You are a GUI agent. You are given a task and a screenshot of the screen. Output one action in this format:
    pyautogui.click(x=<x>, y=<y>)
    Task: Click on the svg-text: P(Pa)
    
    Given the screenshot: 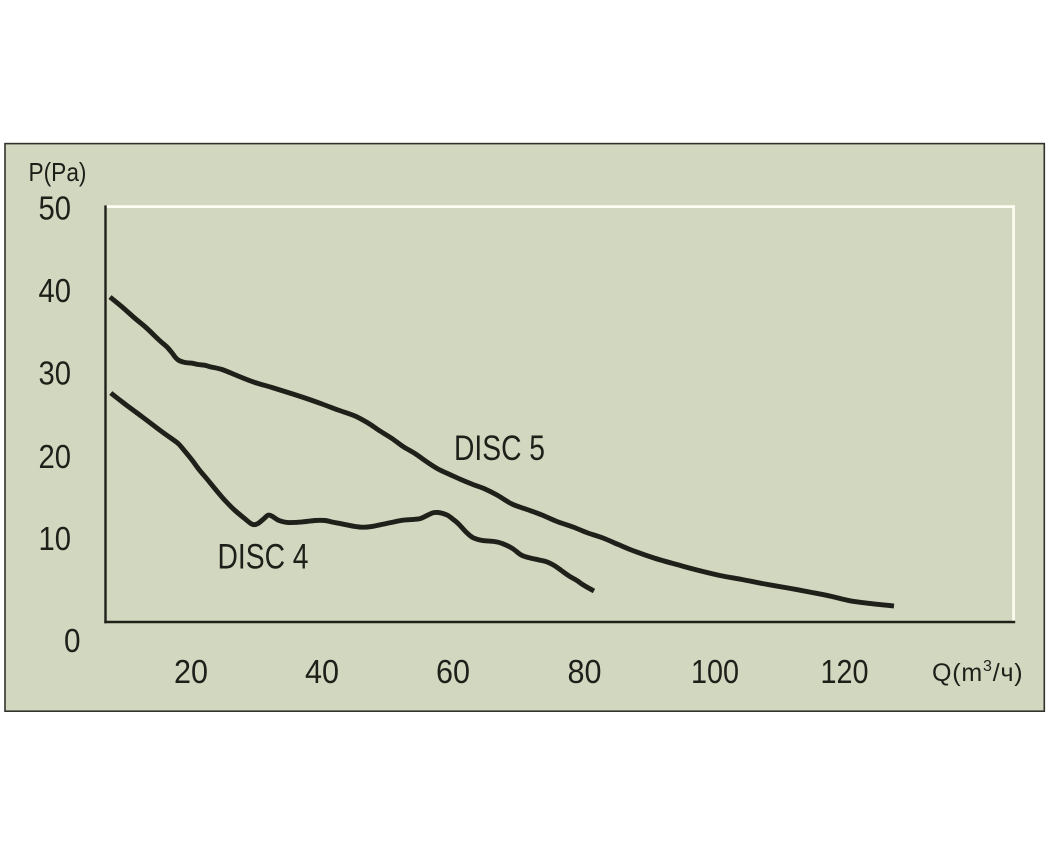 What is the action you would take?
    pyautogui.click(x=58, y=172)
    